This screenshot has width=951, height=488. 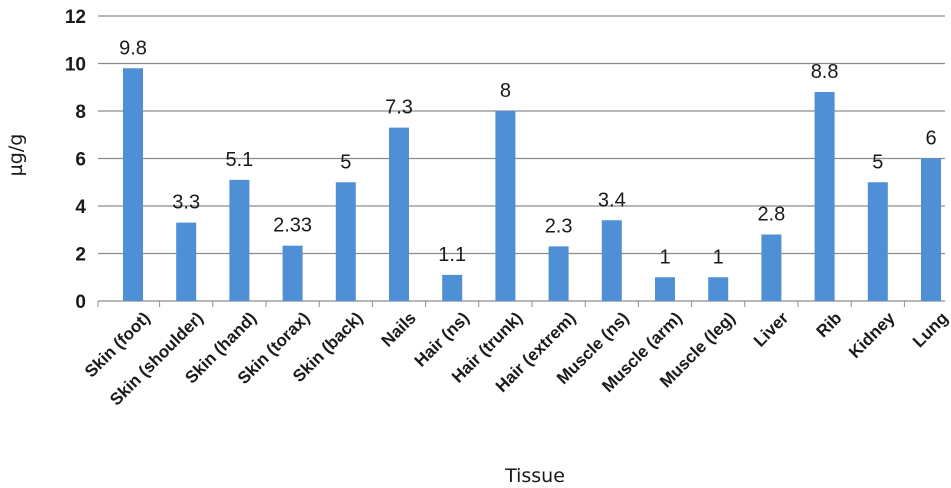 I want to click on y-tick-label: 10, so click(x=75, y=65).